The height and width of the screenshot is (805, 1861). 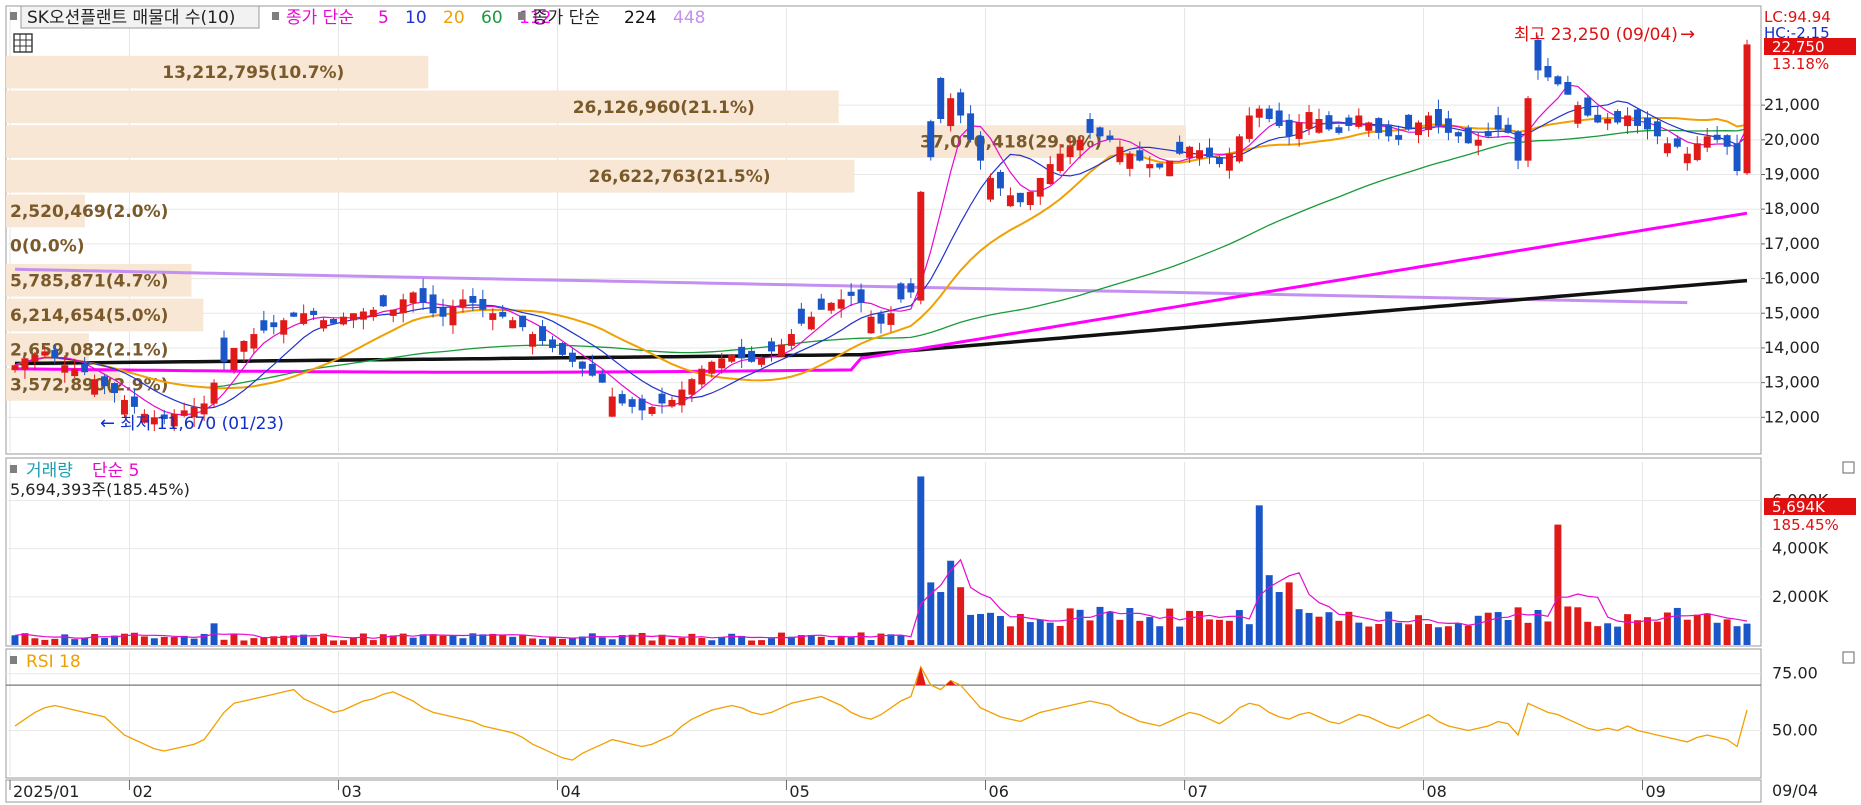 What do you see at coordinates (49, 471) in the screenshot?
I see `volume-title: 거래량` at bounding box center [49, 471].